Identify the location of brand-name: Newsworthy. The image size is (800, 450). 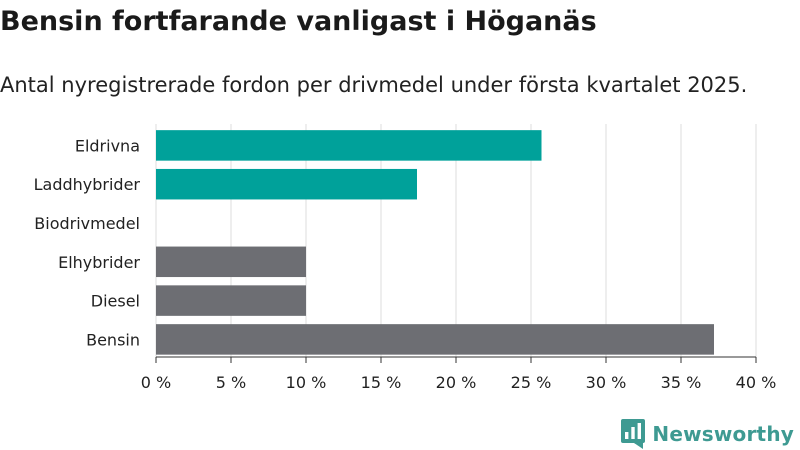
(723, 434).